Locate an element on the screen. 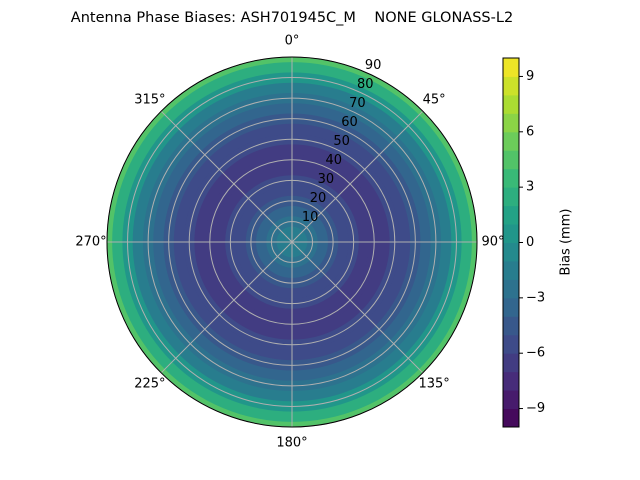  colorbar-tick-label: 0 is located at coordinates (530, 242).